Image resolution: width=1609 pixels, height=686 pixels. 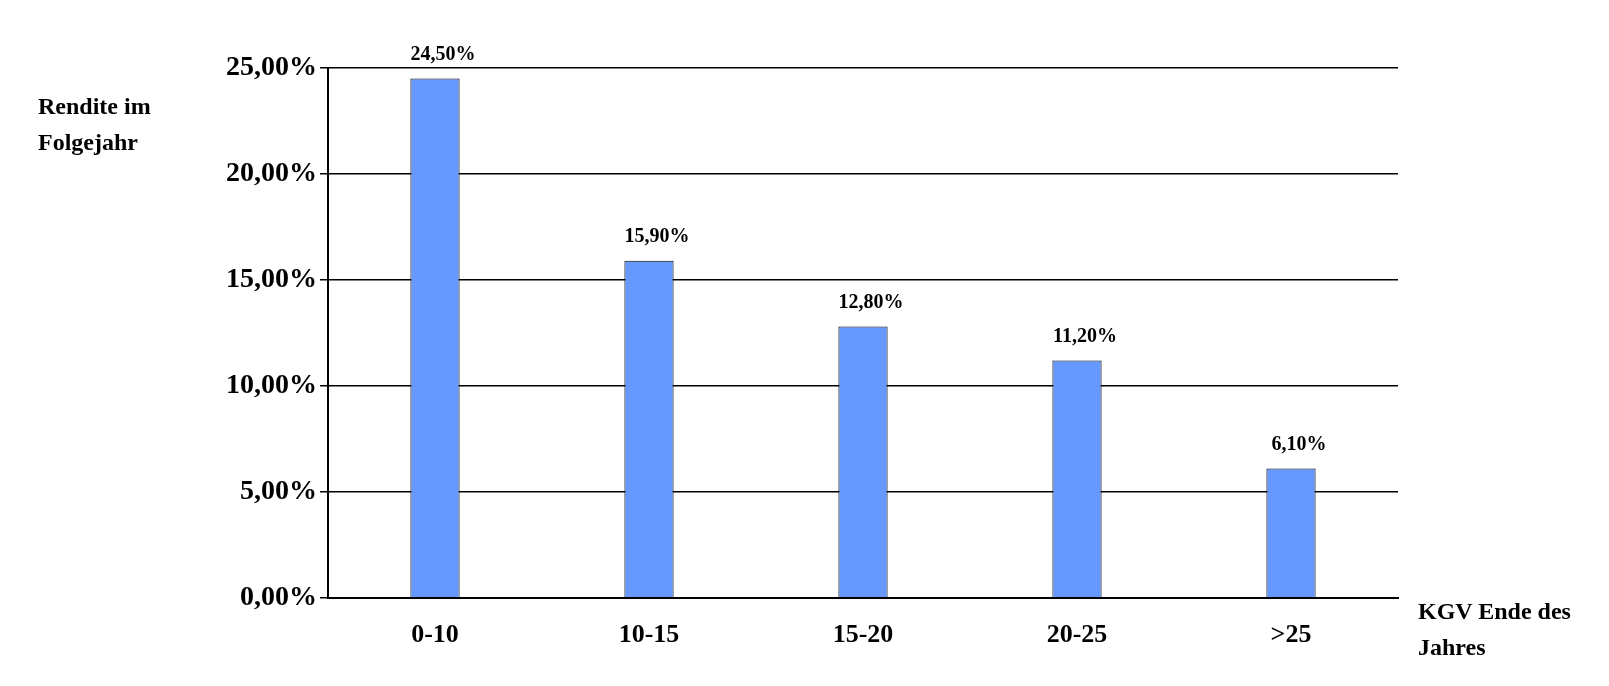 What do you see at coordinates (278, 596) in the screenshot?
I see `y-tick-label: 0,00%` at bounding box center [278, 596].